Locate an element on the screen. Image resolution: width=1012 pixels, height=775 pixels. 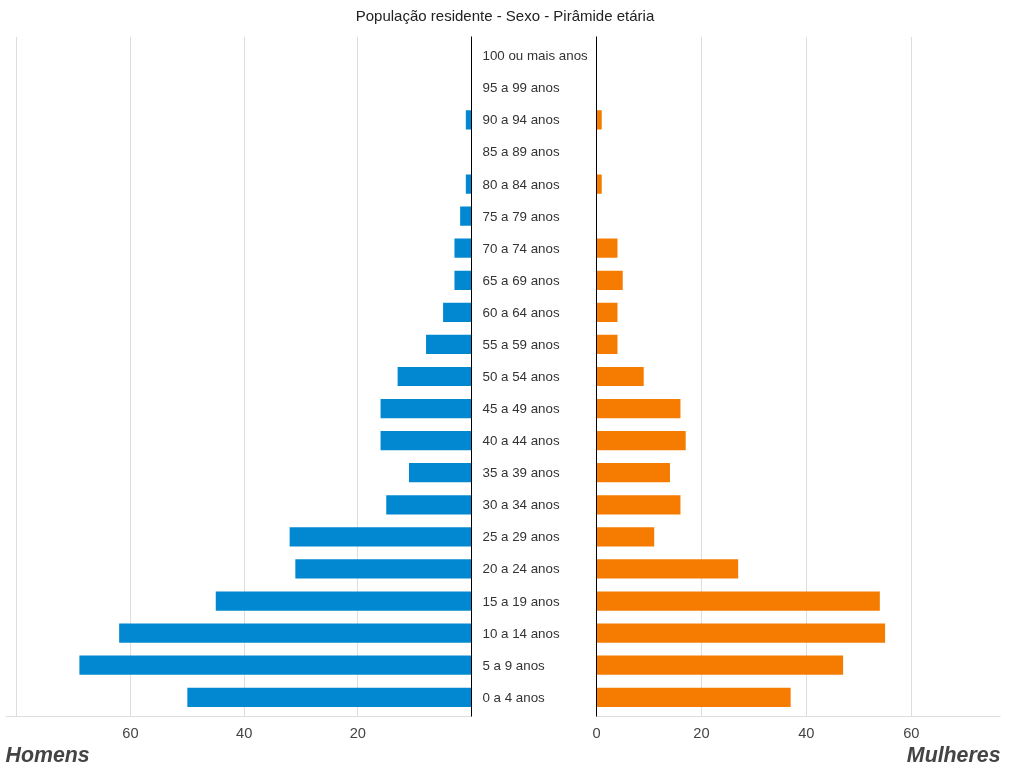
y-tick-label: 40 a 44 anos is located at coordinates (521, 441).